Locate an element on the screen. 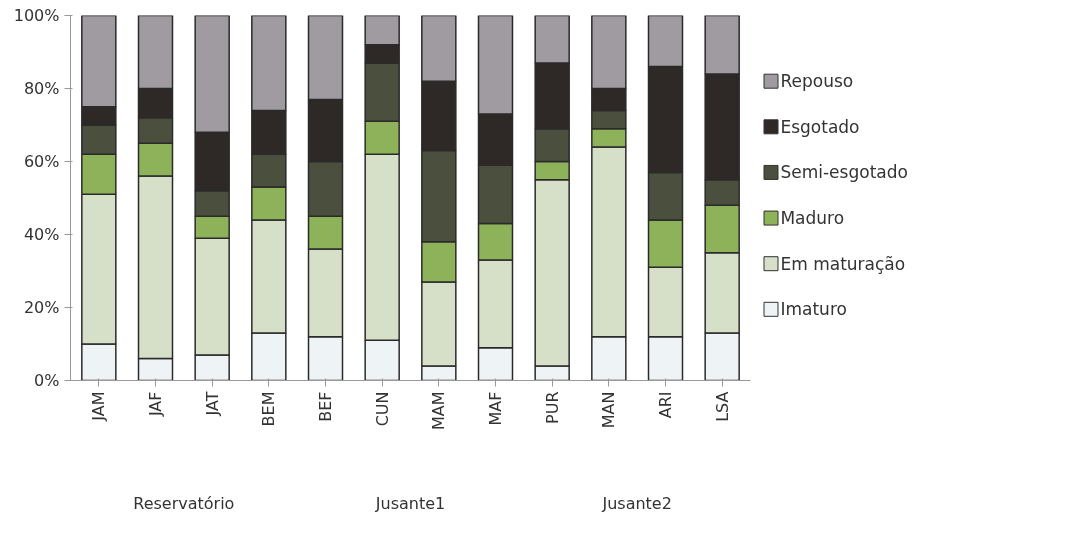 This screenshot has height=544, width=1090. y-tick-label: 40% is located at coordinates (41, 234).